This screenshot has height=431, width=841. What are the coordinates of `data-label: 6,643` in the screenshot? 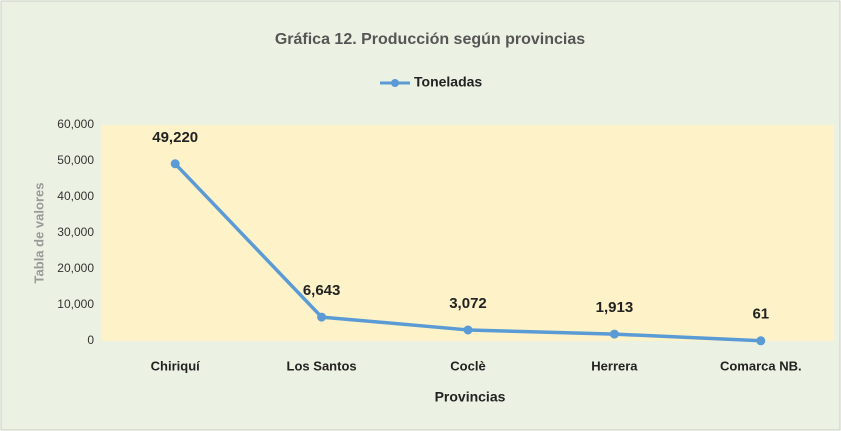 It's located at (322, 290).